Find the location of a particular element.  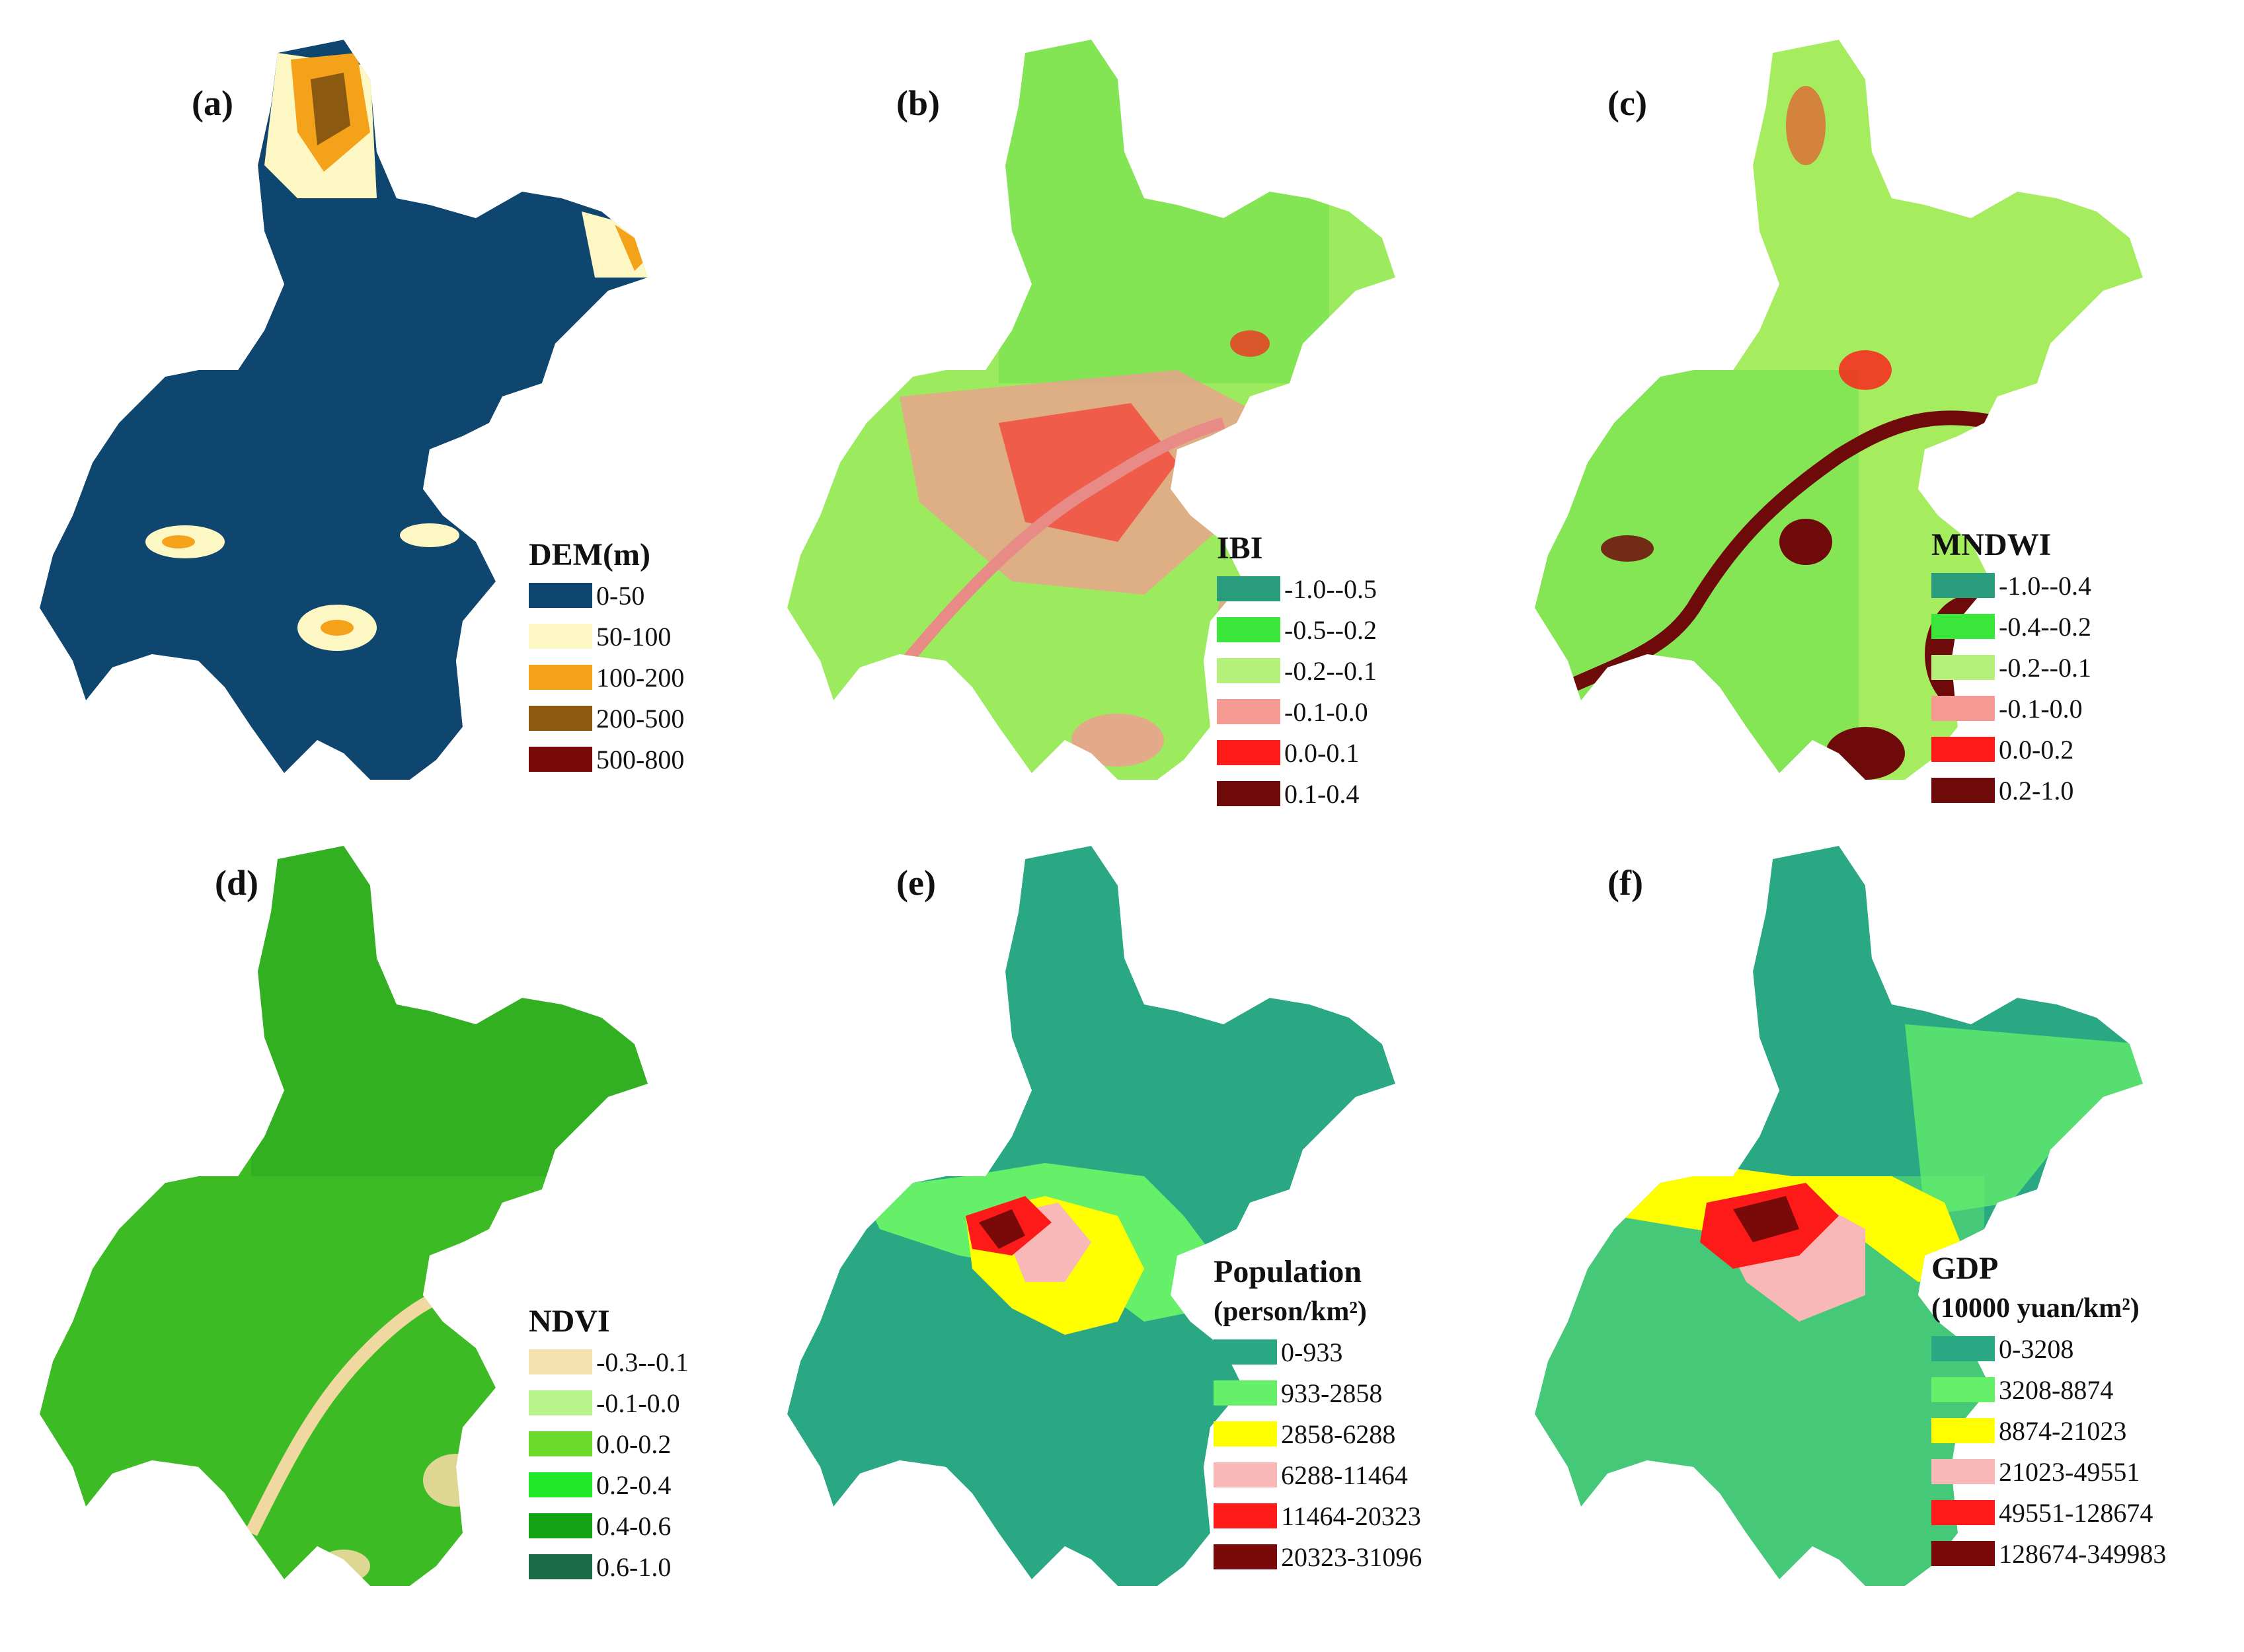

legend-item: 8874-21023 is located at coordinates (2048, 1430).